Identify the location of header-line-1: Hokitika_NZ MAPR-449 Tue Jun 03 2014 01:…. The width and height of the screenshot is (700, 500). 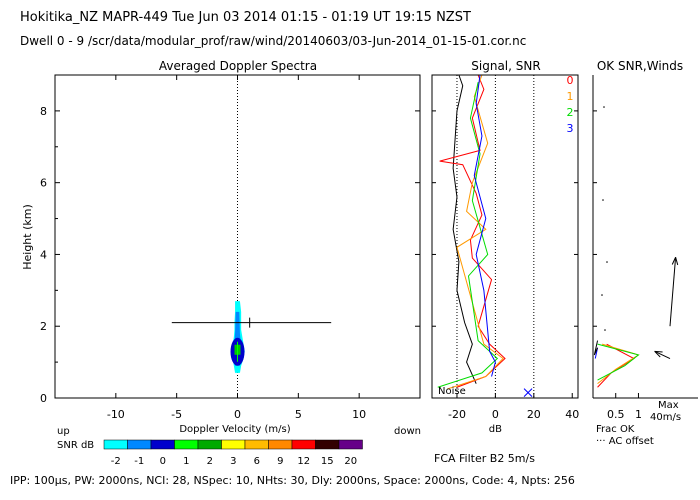
(245, 17).